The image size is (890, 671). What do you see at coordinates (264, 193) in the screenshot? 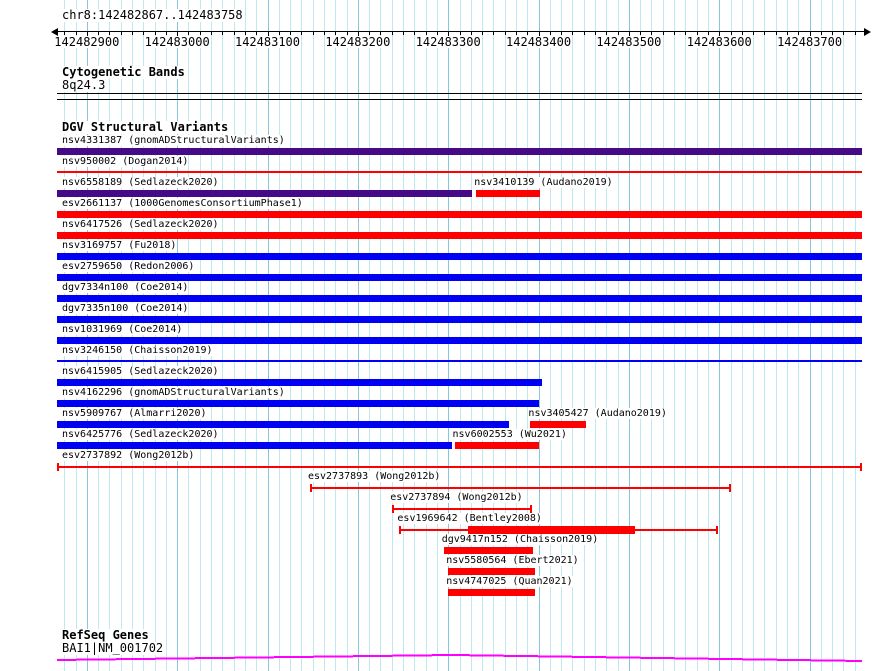
I see `variant-feature-nsv6558189` at bounding box center [264, 193].